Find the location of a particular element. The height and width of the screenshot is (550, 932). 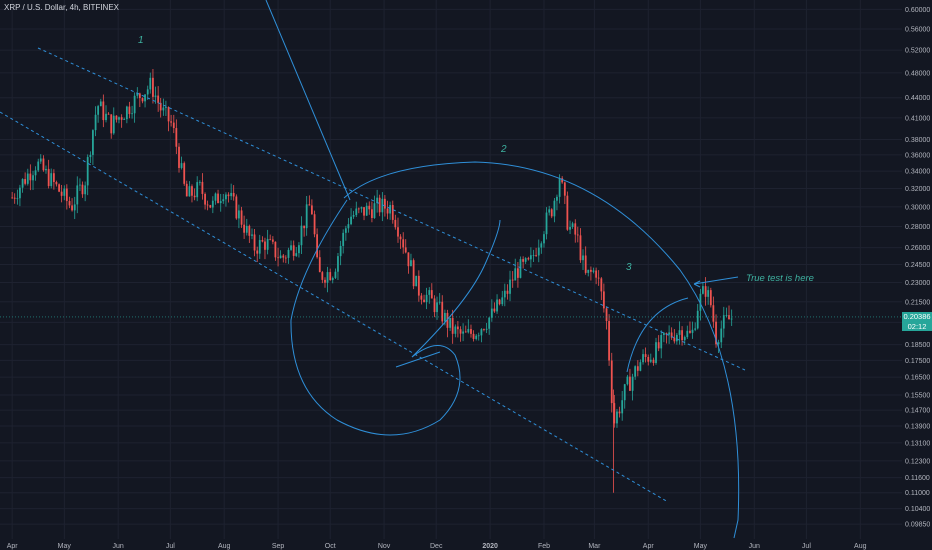

price-tick-label: 0.26000 is located at coordinates (917, 248).